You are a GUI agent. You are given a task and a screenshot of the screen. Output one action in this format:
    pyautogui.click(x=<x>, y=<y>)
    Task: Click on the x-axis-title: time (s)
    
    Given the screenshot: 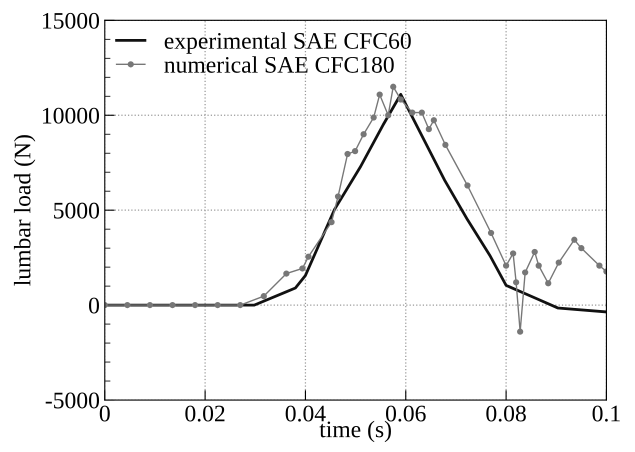 What is the action you would take?
    pyautogui.click(x=355, y=431)
    